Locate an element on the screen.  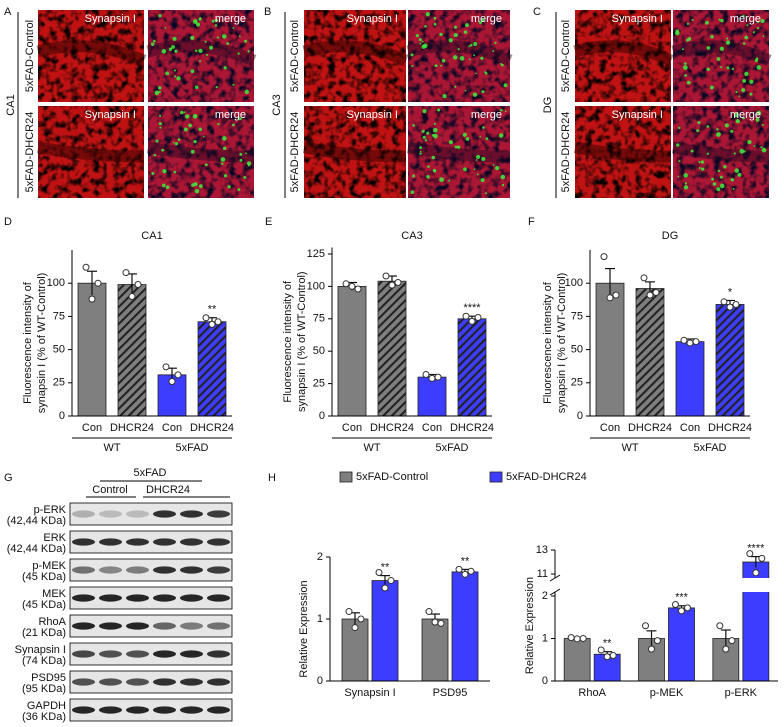
x-tick-label: p-ERK is located at coordinates (741, 693).